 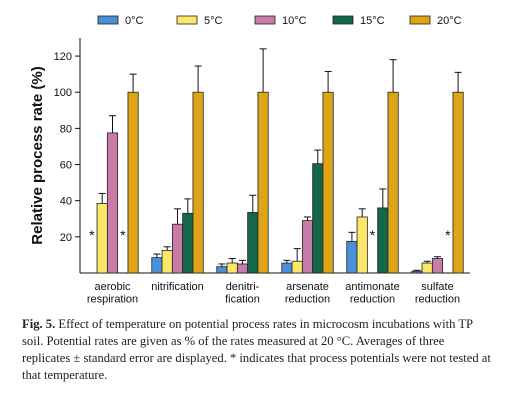 I want to click on y-tick-label: 20, so click(x=66, y=238).